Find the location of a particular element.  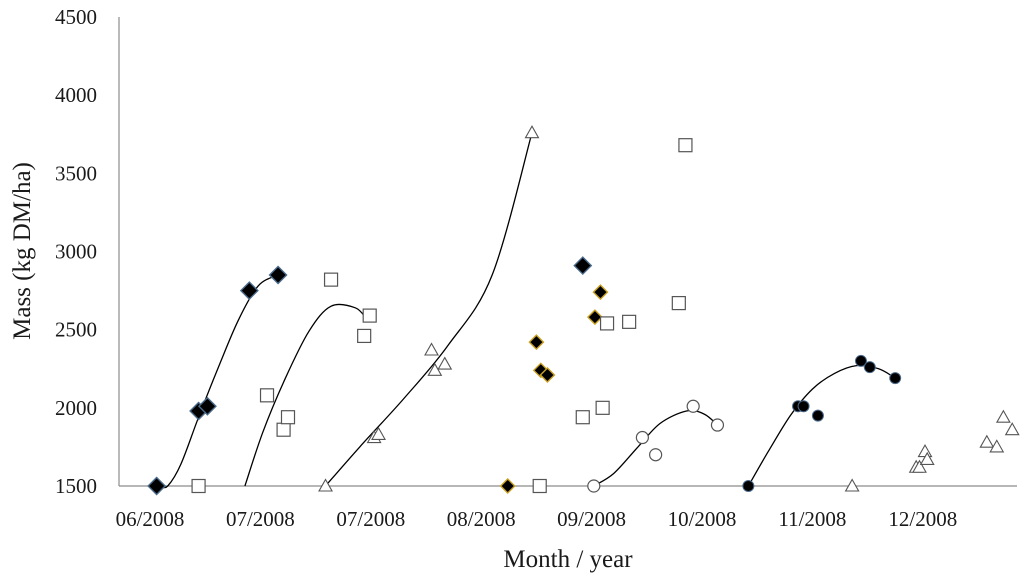

y-tick-labels: 1500 2000 2500 3000 3500 4000 4500 is located at coordinates (76, 251).